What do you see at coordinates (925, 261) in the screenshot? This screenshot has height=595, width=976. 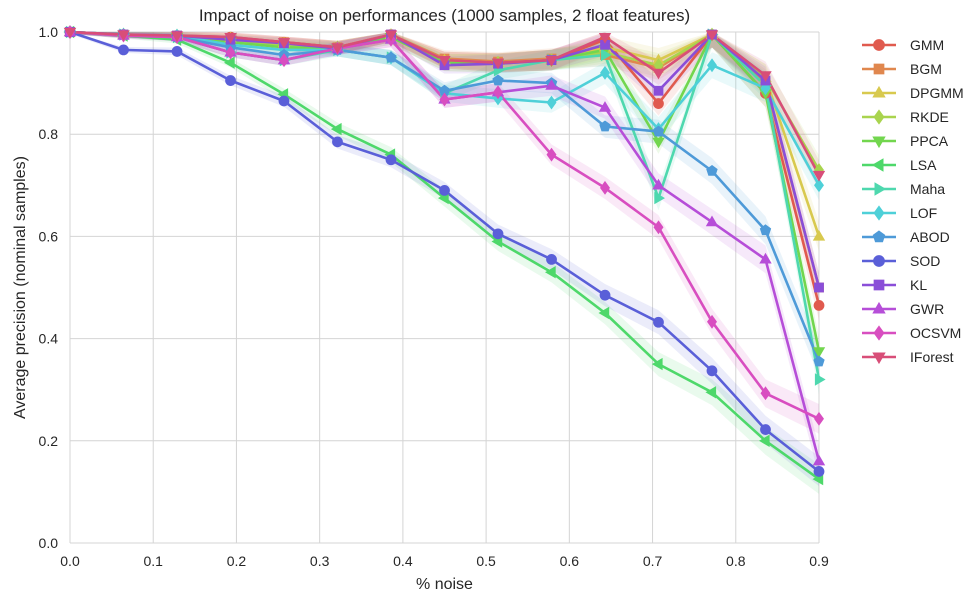 I see `legend-label: SOD` at bounding box center [925, 261].